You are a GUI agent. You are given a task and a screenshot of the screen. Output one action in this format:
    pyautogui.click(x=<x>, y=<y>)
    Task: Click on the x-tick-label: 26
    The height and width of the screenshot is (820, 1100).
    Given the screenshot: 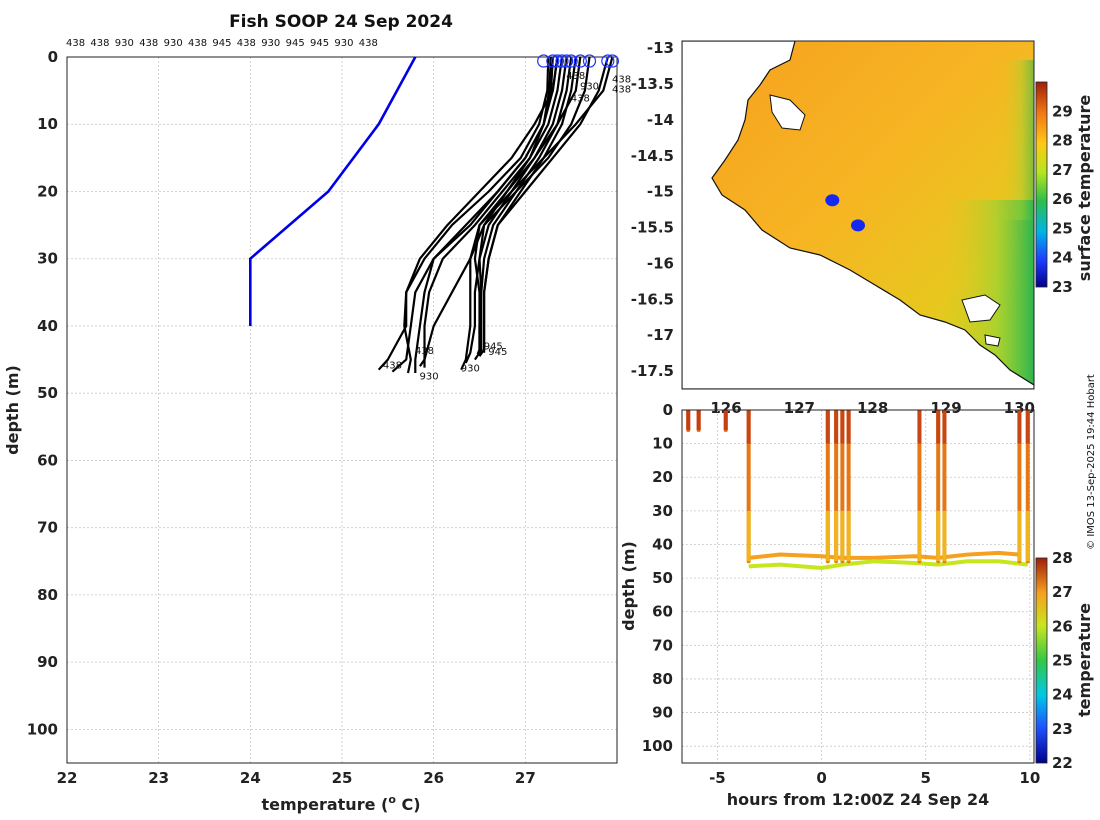 What is the action you would take?
    pyautogui.click(x=433, y=778)
    